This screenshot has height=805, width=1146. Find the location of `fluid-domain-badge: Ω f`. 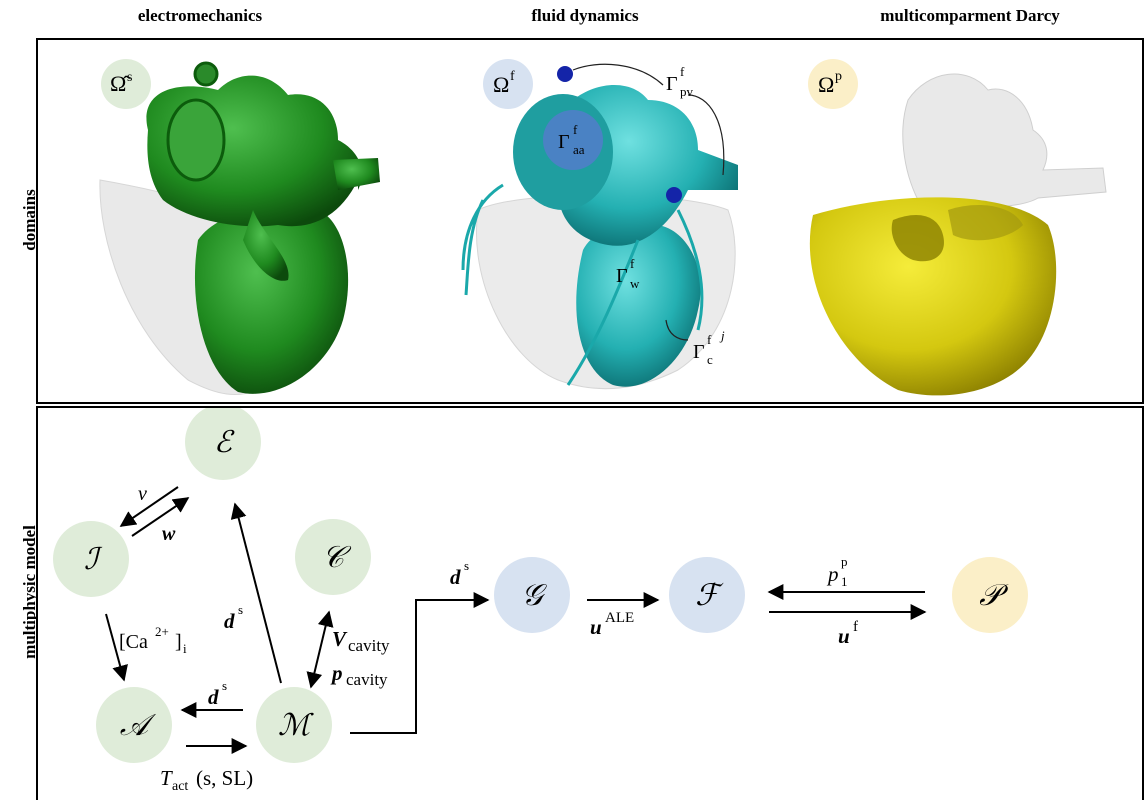

fluid-domain-badge: Ω f is located at coordinates (508, 84).